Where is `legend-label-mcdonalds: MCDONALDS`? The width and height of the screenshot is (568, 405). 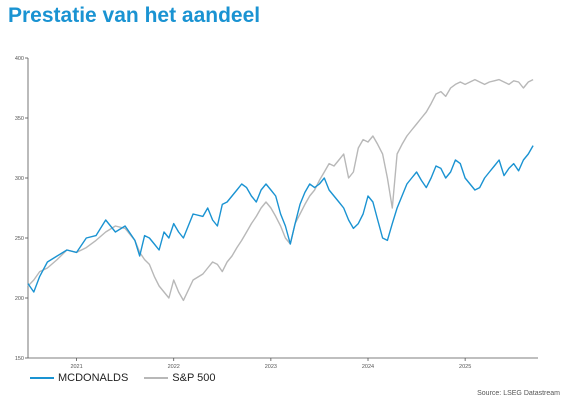 legend-label-mcdonalds: MCDONALDS is located at coordinates (93, 378).